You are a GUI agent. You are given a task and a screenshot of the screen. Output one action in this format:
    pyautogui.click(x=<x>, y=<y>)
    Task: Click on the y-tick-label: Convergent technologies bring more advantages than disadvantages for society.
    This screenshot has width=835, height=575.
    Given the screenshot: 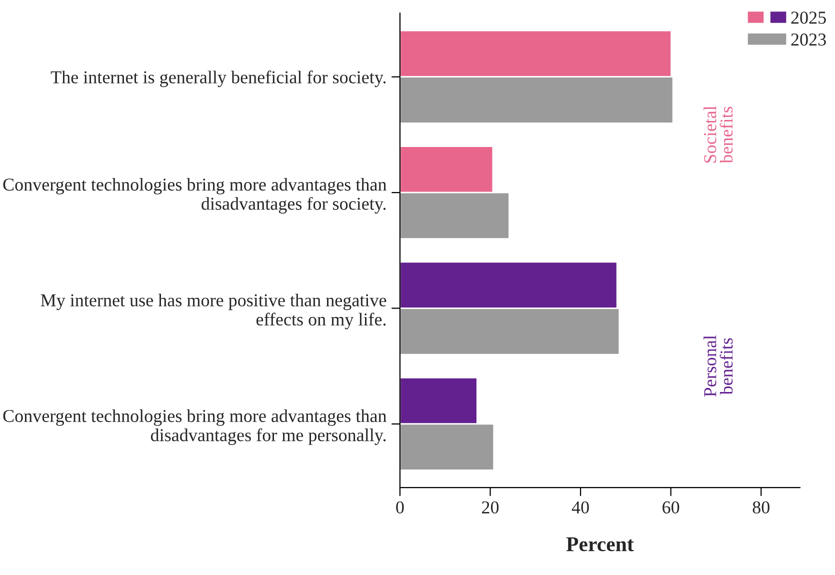 What is the action you would take?
    pyautogui.click(x=194, y=196)
    